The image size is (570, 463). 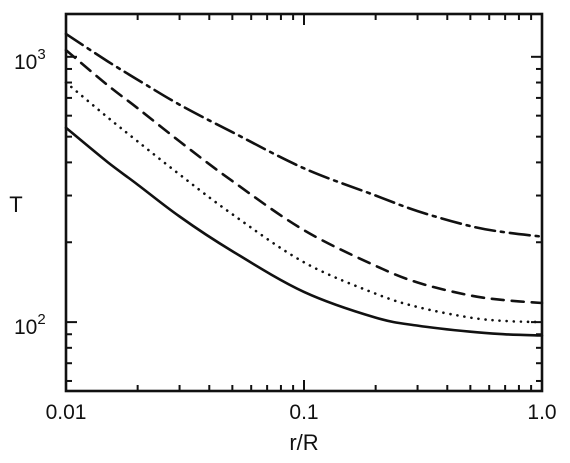 I want to click on x-tick-label: 0.1, so click(x=303, y=412).